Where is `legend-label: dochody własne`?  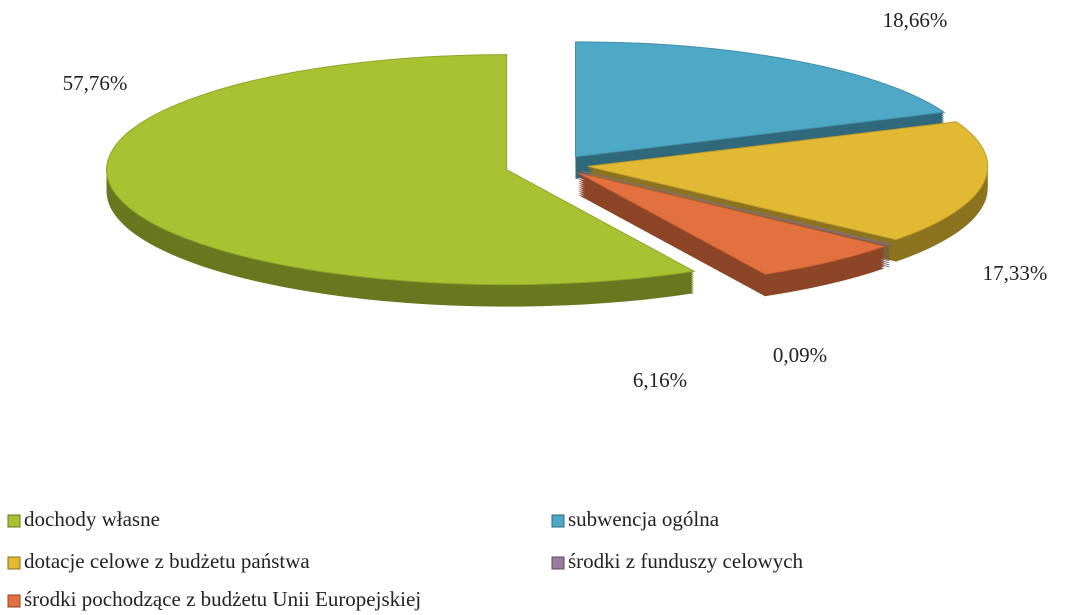
legend-label: dochody własne is located at coordinates (92, 519).